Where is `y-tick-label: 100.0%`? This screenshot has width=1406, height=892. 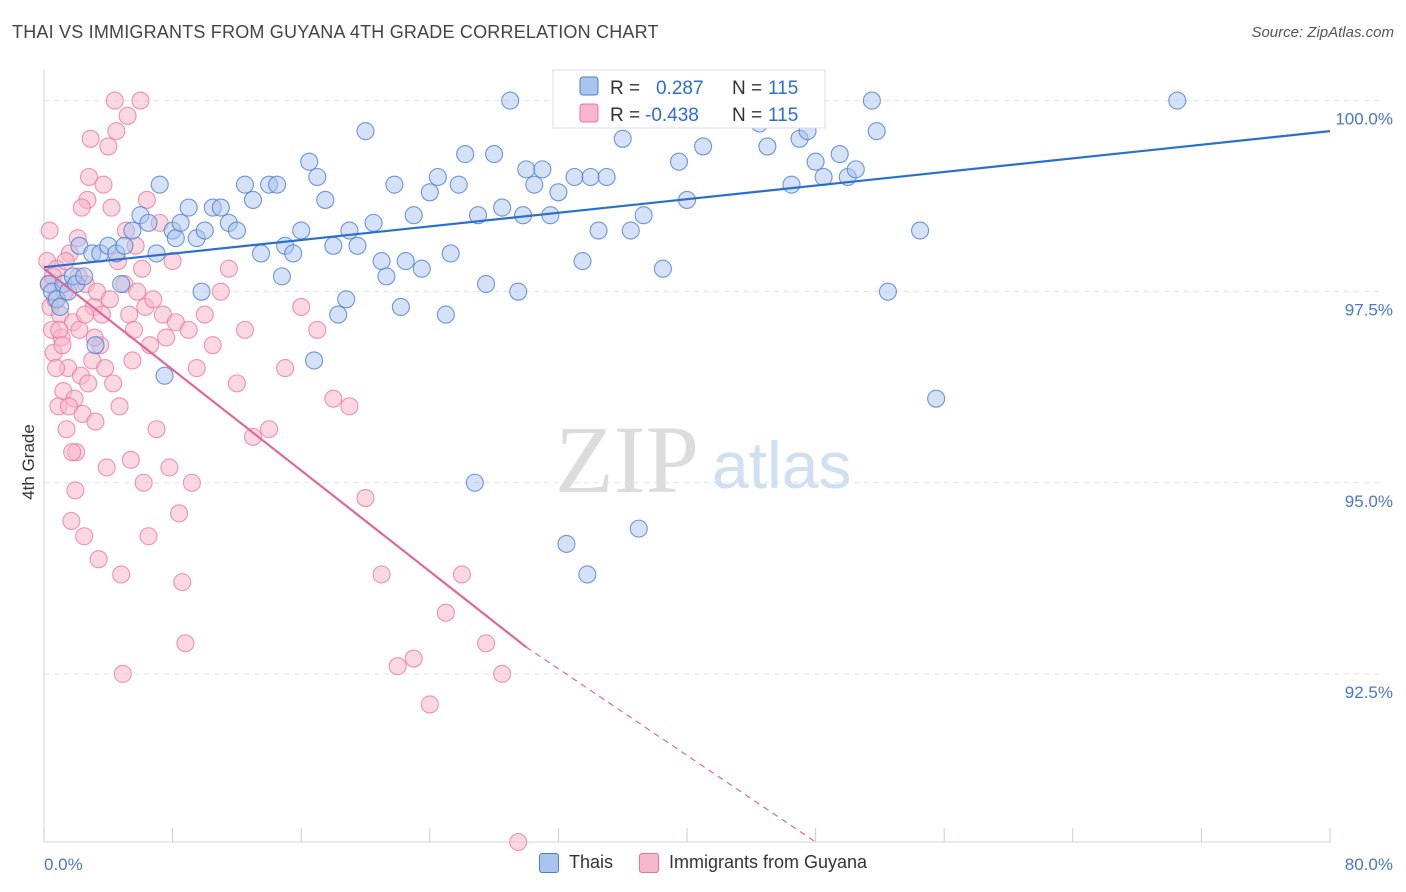 y-tick-label: 100.0% is located at coordinates (1364, 119).